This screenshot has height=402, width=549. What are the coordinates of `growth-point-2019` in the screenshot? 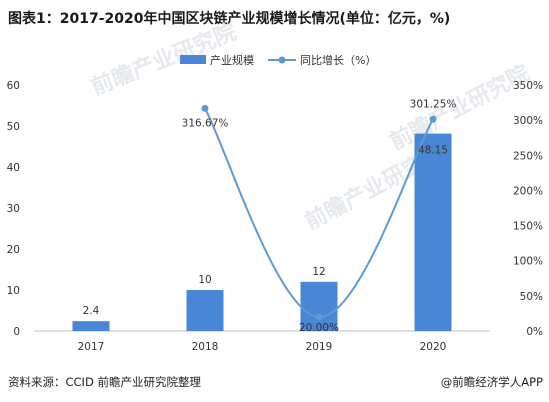 It's located at (319, 317).